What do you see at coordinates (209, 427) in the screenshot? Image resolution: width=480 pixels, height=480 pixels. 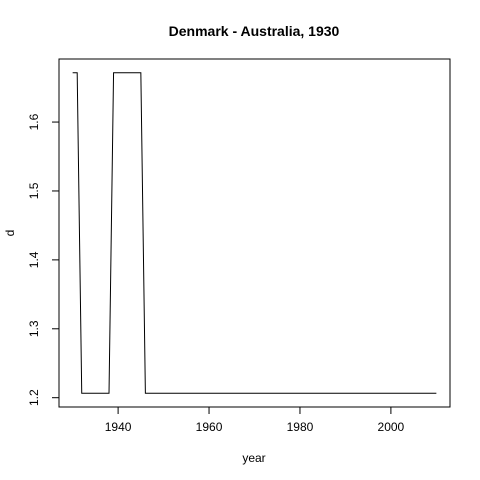 I see `x-tick-label: 1960` at bounding box center [209, 427].